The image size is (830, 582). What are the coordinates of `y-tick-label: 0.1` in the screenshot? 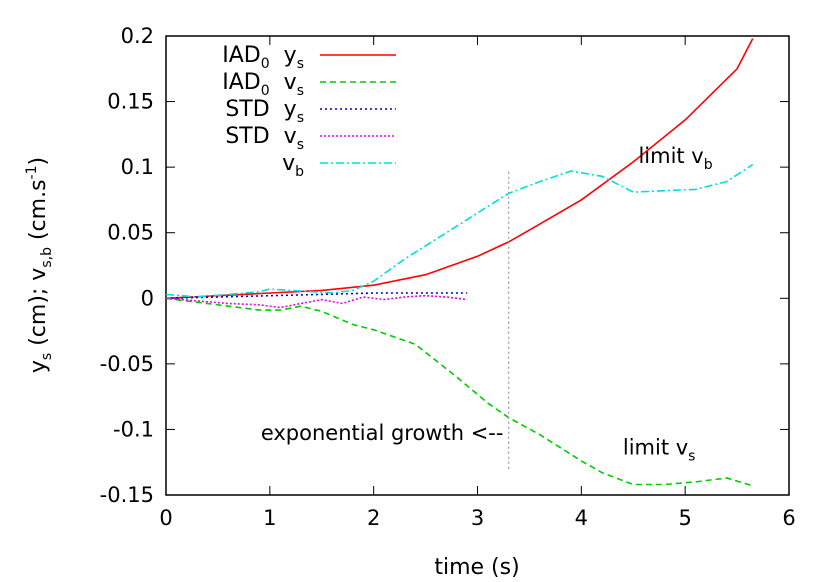 It's located at (137, 167).